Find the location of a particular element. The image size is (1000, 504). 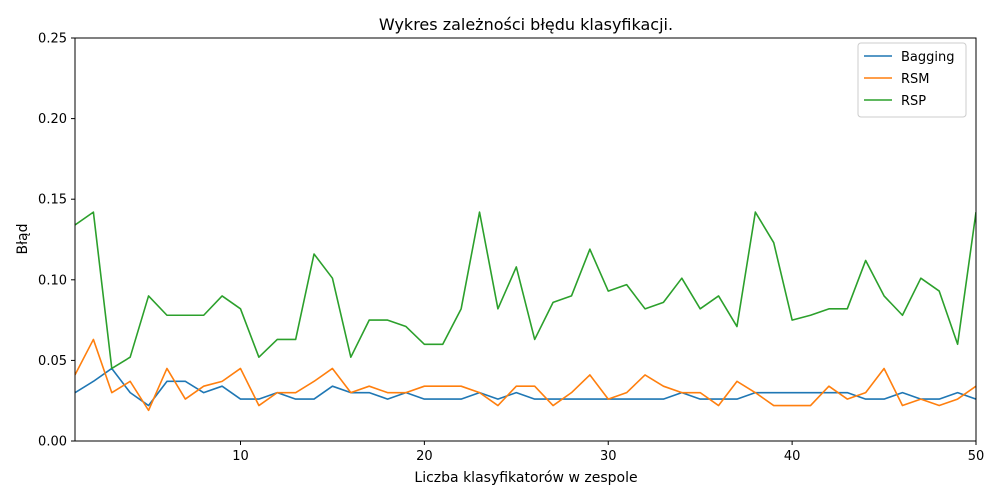

x-tick-label: 30 is located at coordinates (608, 456).